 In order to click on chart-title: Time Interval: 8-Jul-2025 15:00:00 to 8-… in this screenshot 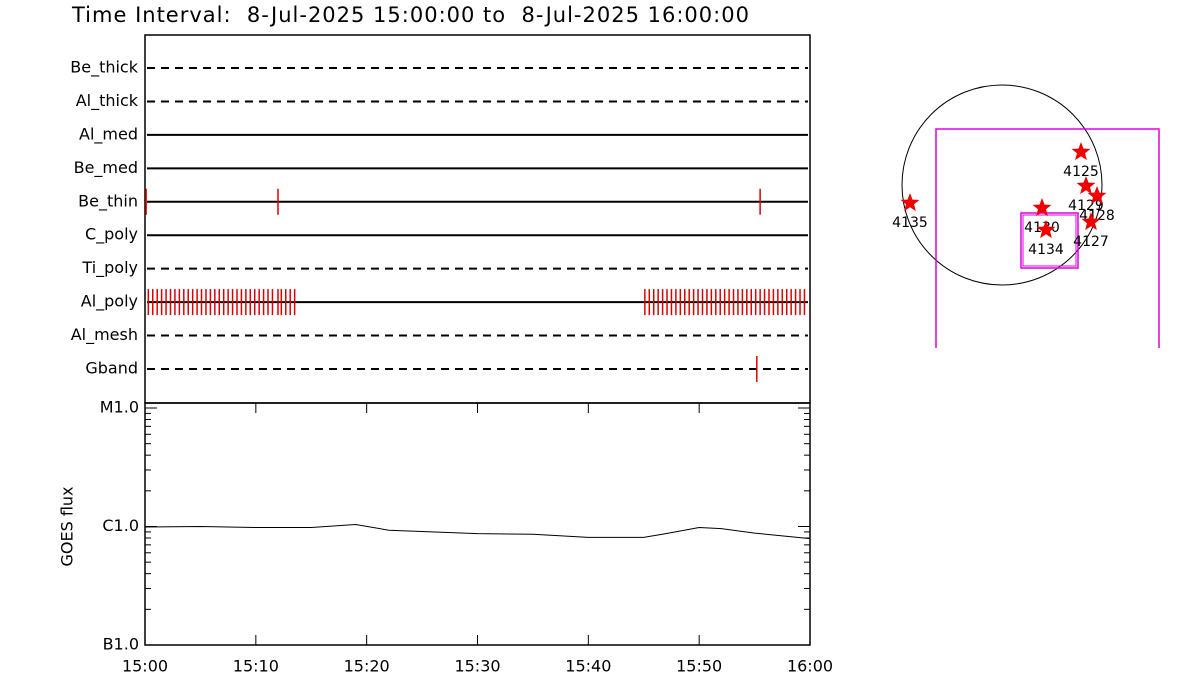, I will do `click(410, 15)`.